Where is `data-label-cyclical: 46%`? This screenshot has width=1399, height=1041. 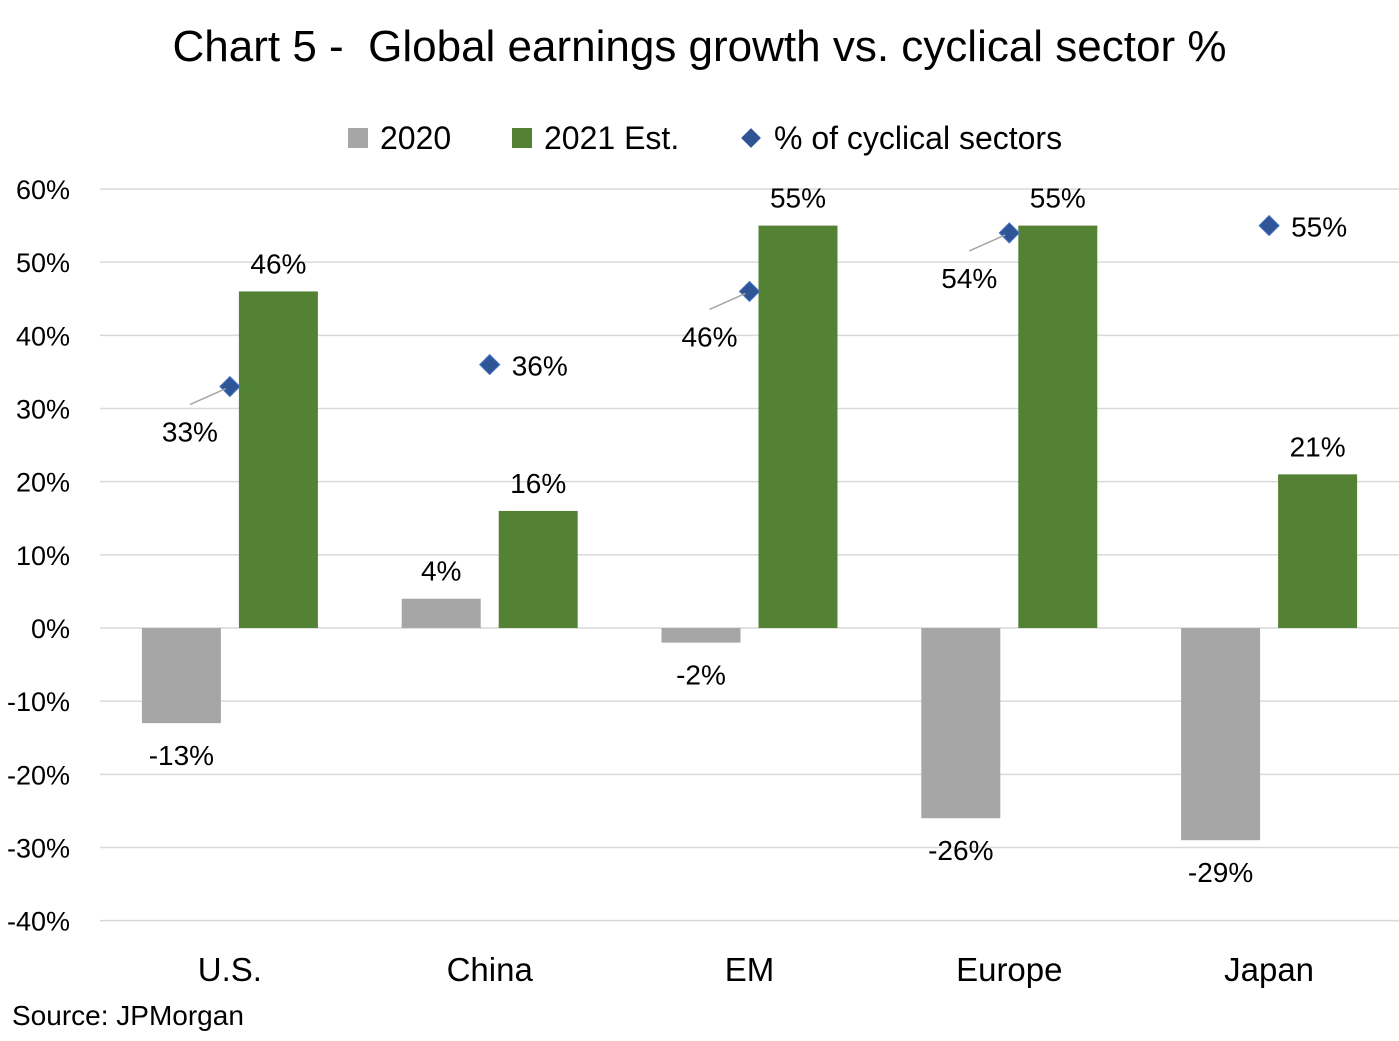
data-label-cyclical: 46% is located at coordinates (709, 336).